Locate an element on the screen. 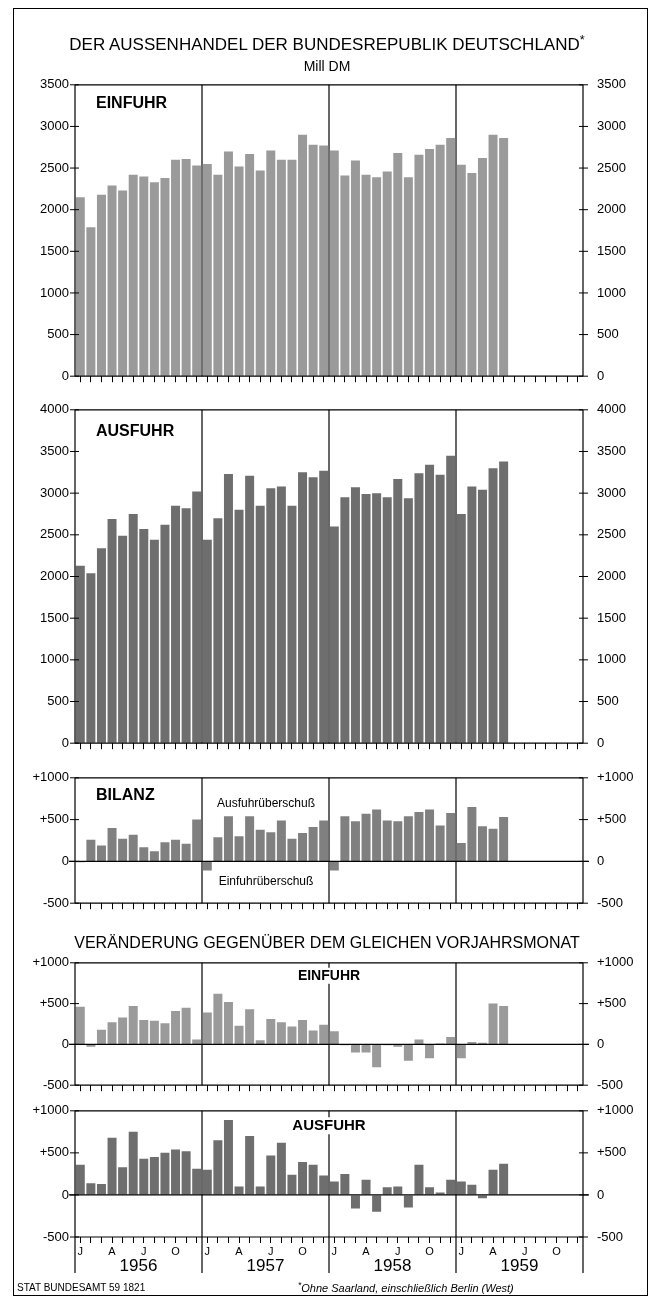  text: DER AUSSENHANDEL DER BUNDESREPUBLIK DEUTSCHLAND$^{*}$ is located at coordinates (327, 43).